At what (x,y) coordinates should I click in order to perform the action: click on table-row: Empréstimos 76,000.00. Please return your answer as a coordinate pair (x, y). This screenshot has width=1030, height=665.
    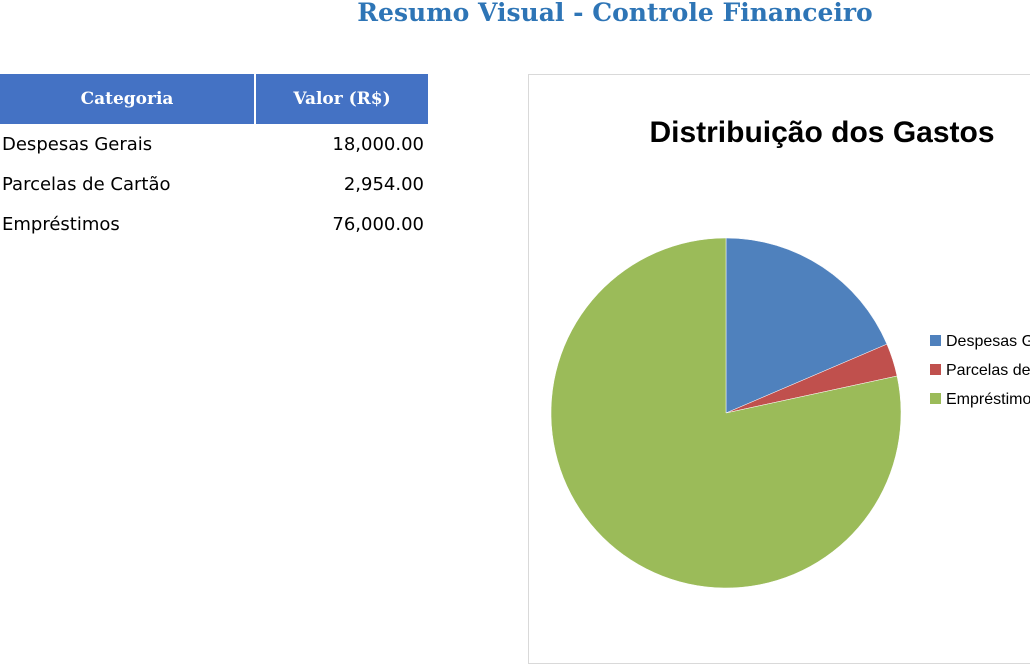
    Looking at the image, I should click on (214, 224).